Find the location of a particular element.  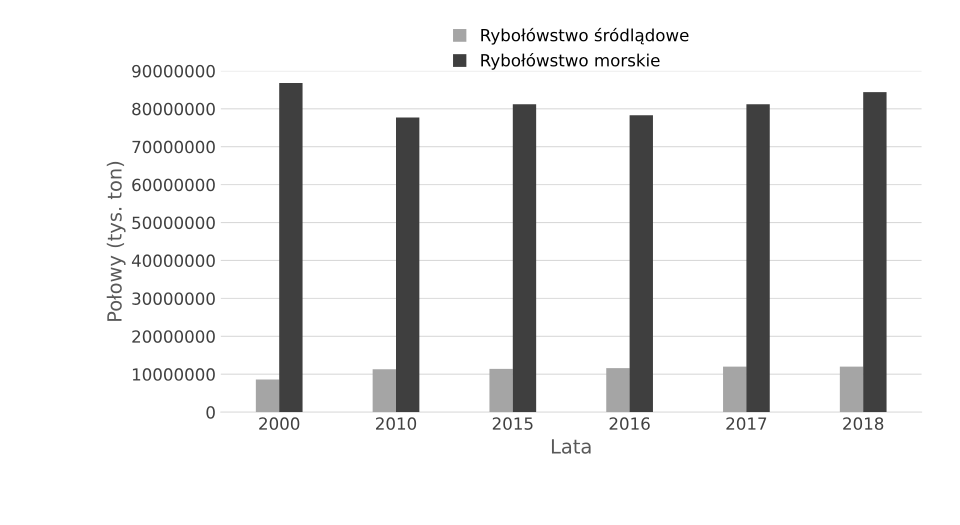

x-tick-label: 2015 is located at coordinates (512, 423).